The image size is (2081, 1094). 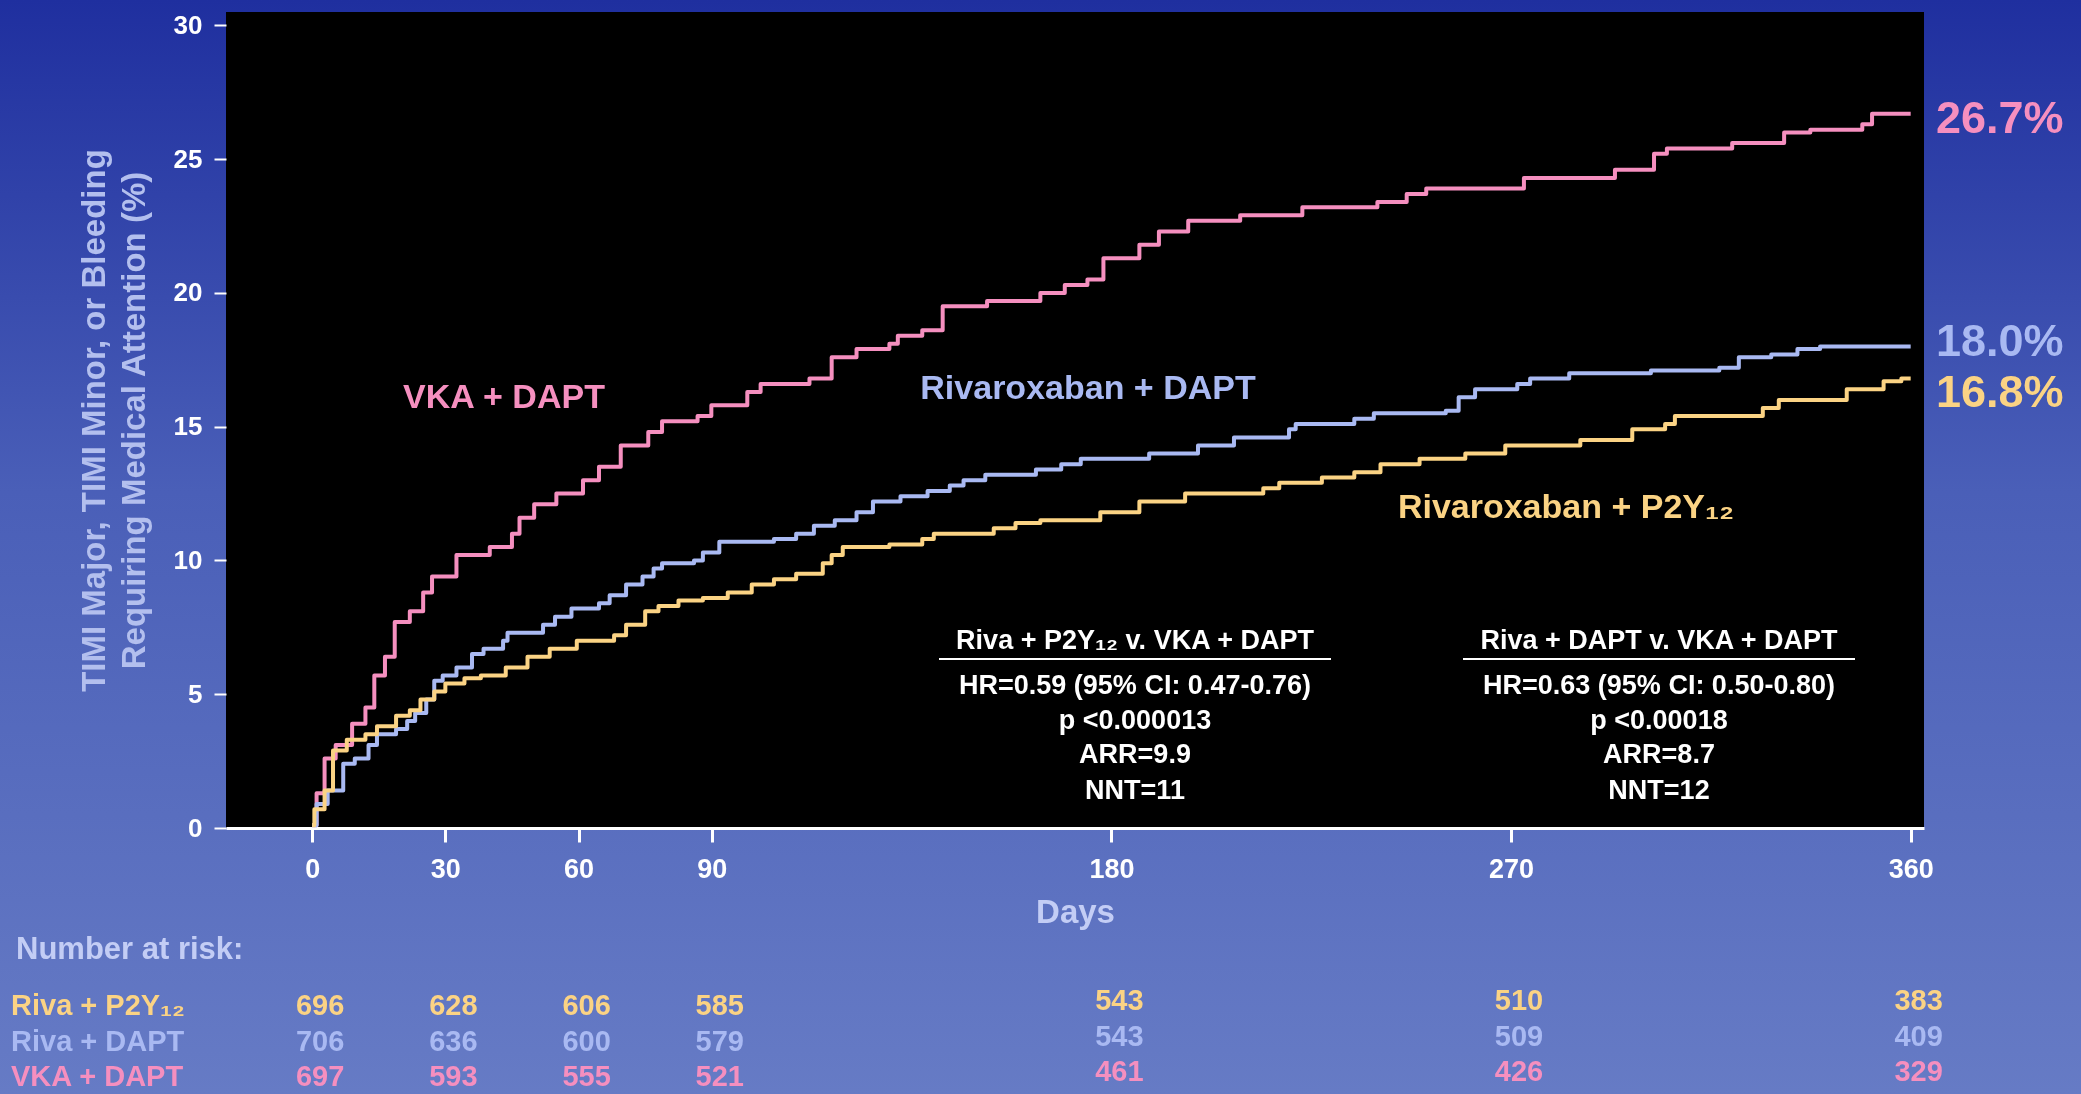 I want to click on text: 628, so click(x=453, y=1005).